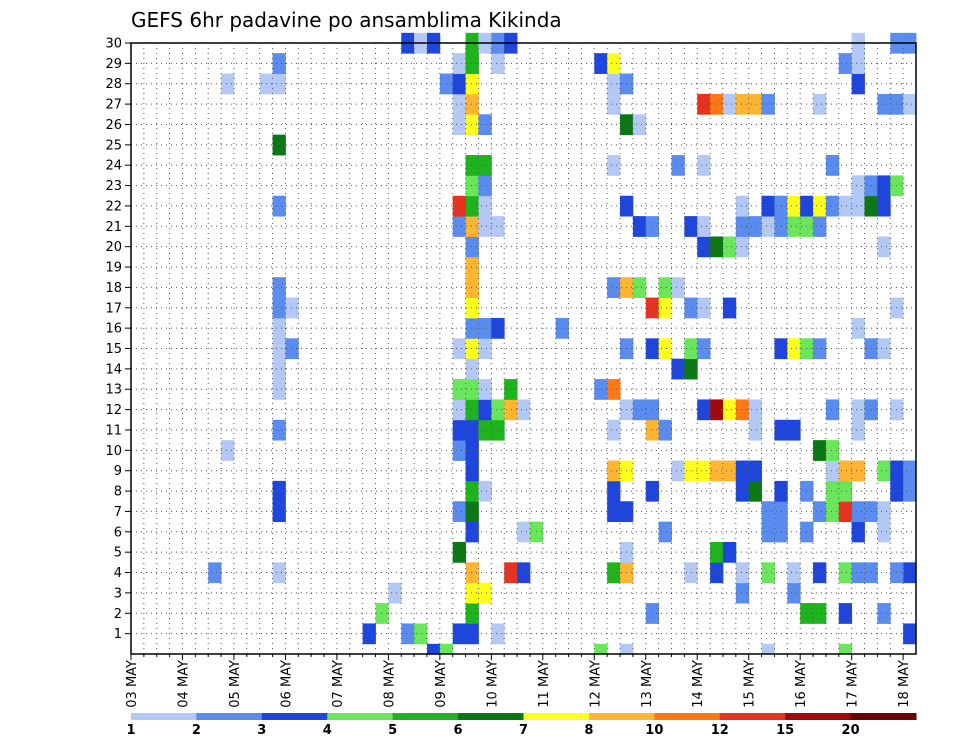 The height and width of the screenshot is (742, 960). What do you see at coordinates (113, 44) in the screenshot?
I see `y-tick-label: 30` at bounding box center [113, 44].